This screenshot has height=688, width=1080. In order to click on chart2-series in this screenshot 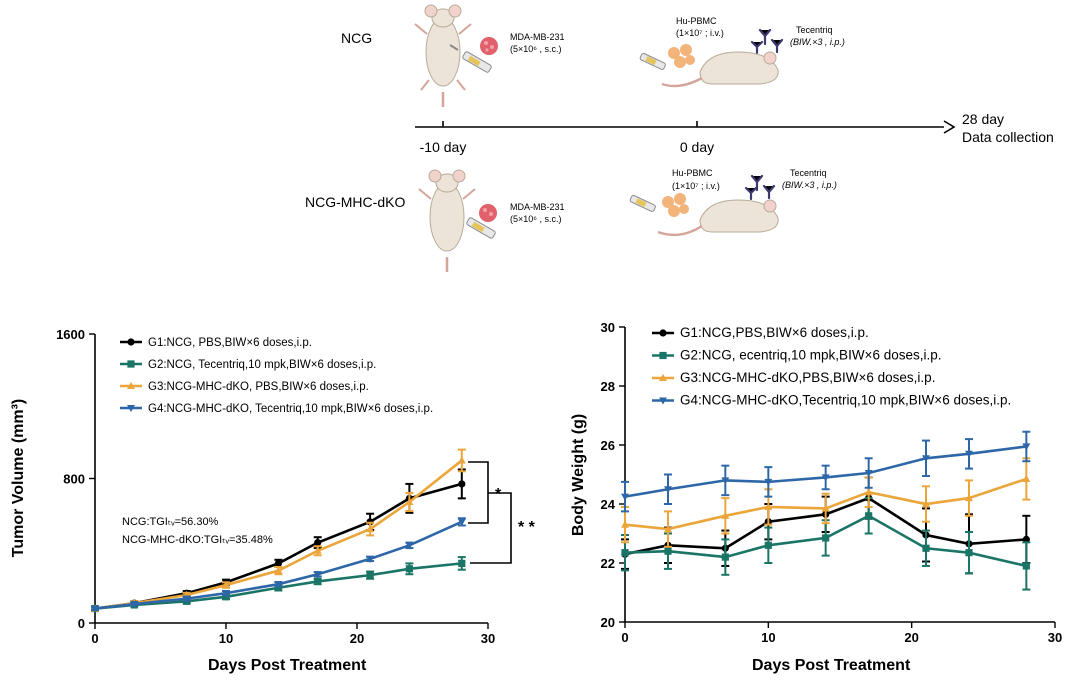, I will do `click(826, 510)`.